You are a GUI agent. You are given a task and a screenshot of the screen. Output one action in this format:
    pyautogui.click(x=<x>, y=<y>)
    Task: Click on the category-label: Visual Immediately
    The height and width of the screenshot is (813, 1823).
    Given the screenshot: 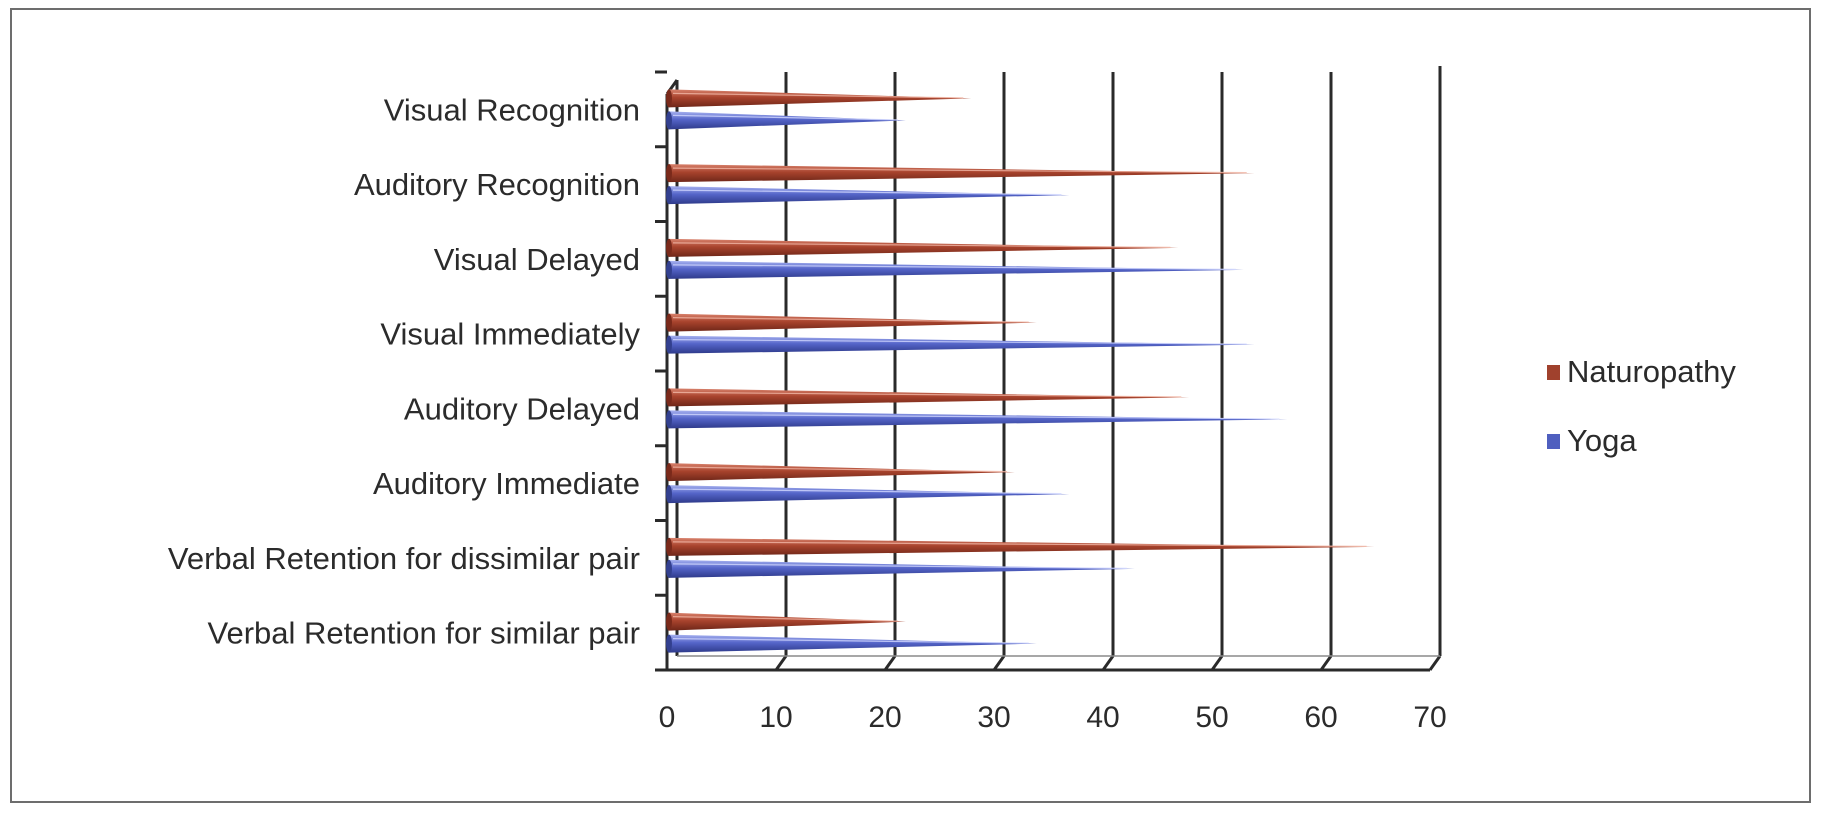 What is the action you would take?
    pyautogui.click(x=510, y=334)
    